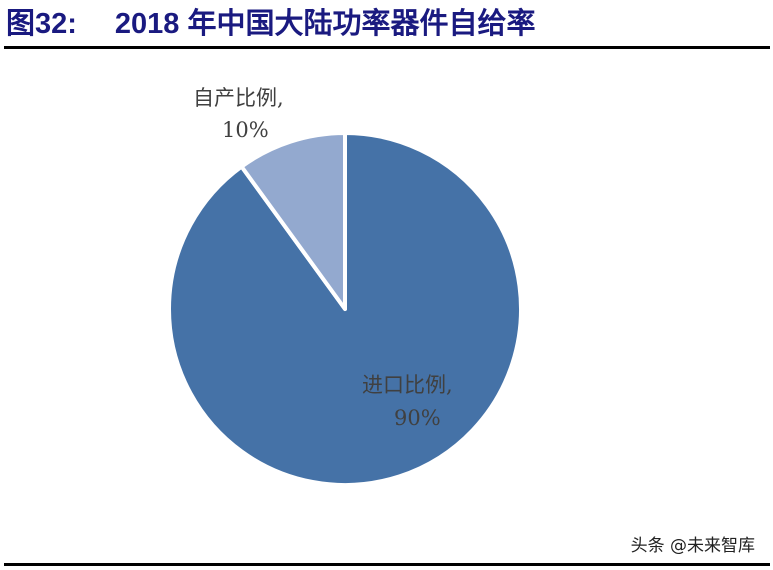 This screenshot has height=570, width=773. I want to click on self-produced-label: 自产比例,, so click(238, 98).